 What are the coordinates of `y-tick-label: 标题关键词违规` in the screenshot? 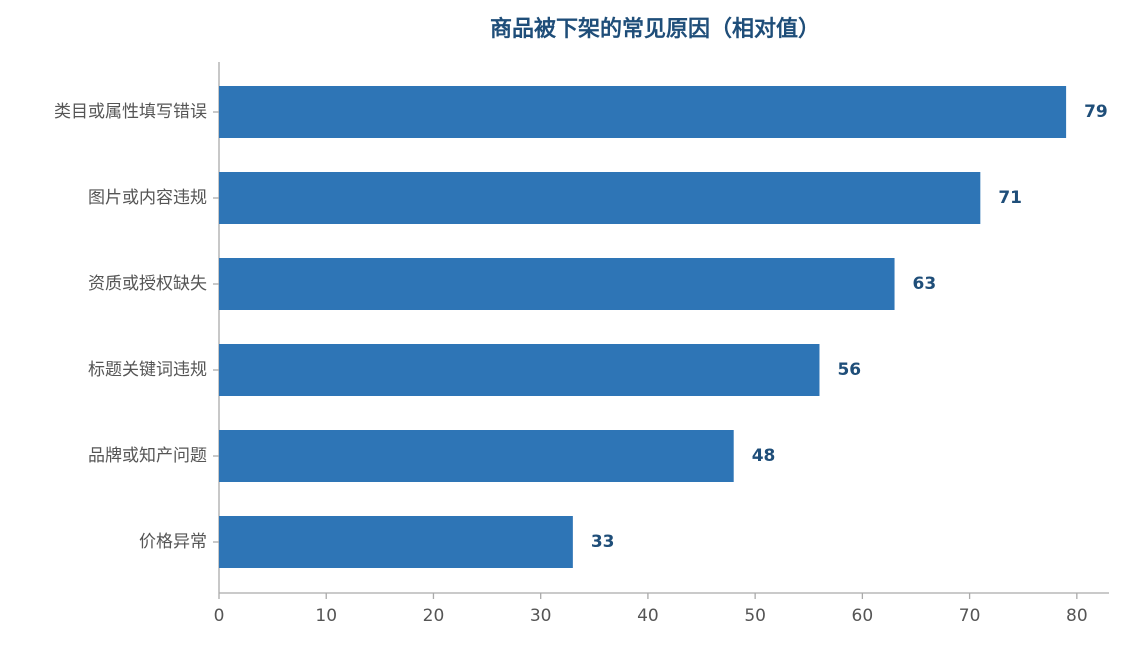 It's located at (147, 370).